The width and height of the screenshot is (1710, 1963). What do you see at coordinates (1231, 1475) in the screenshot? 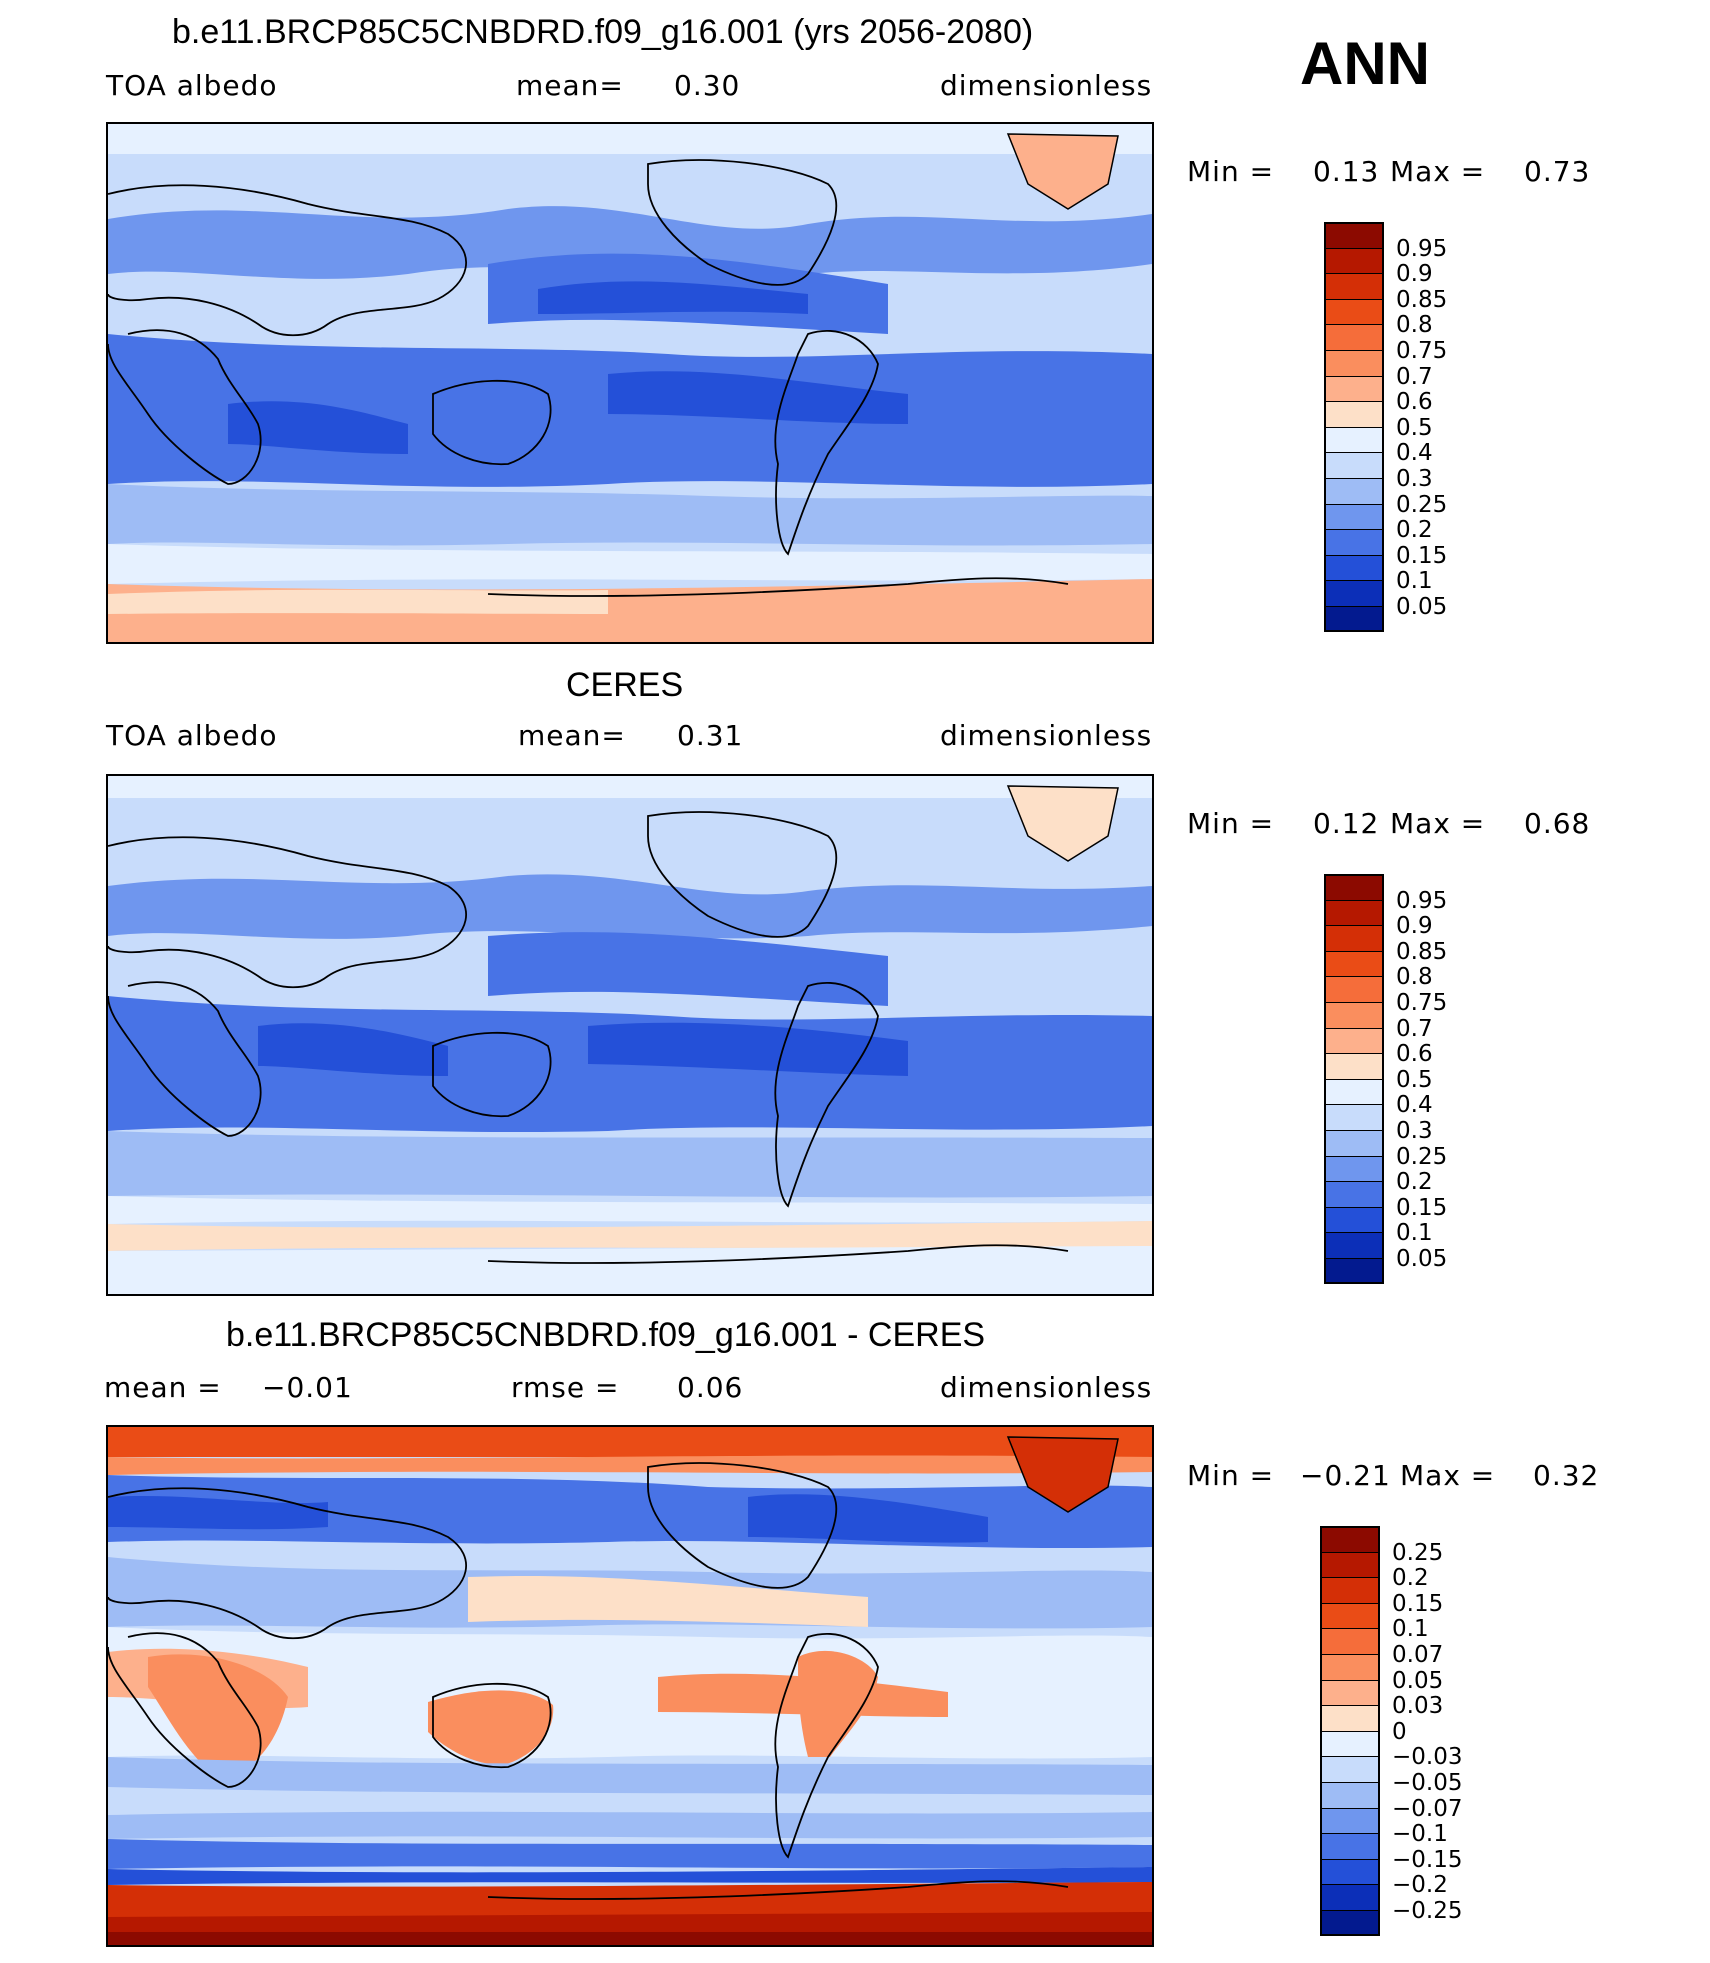
I see `panel3-min-label: Min =` at bounding box center [1231, 1475].